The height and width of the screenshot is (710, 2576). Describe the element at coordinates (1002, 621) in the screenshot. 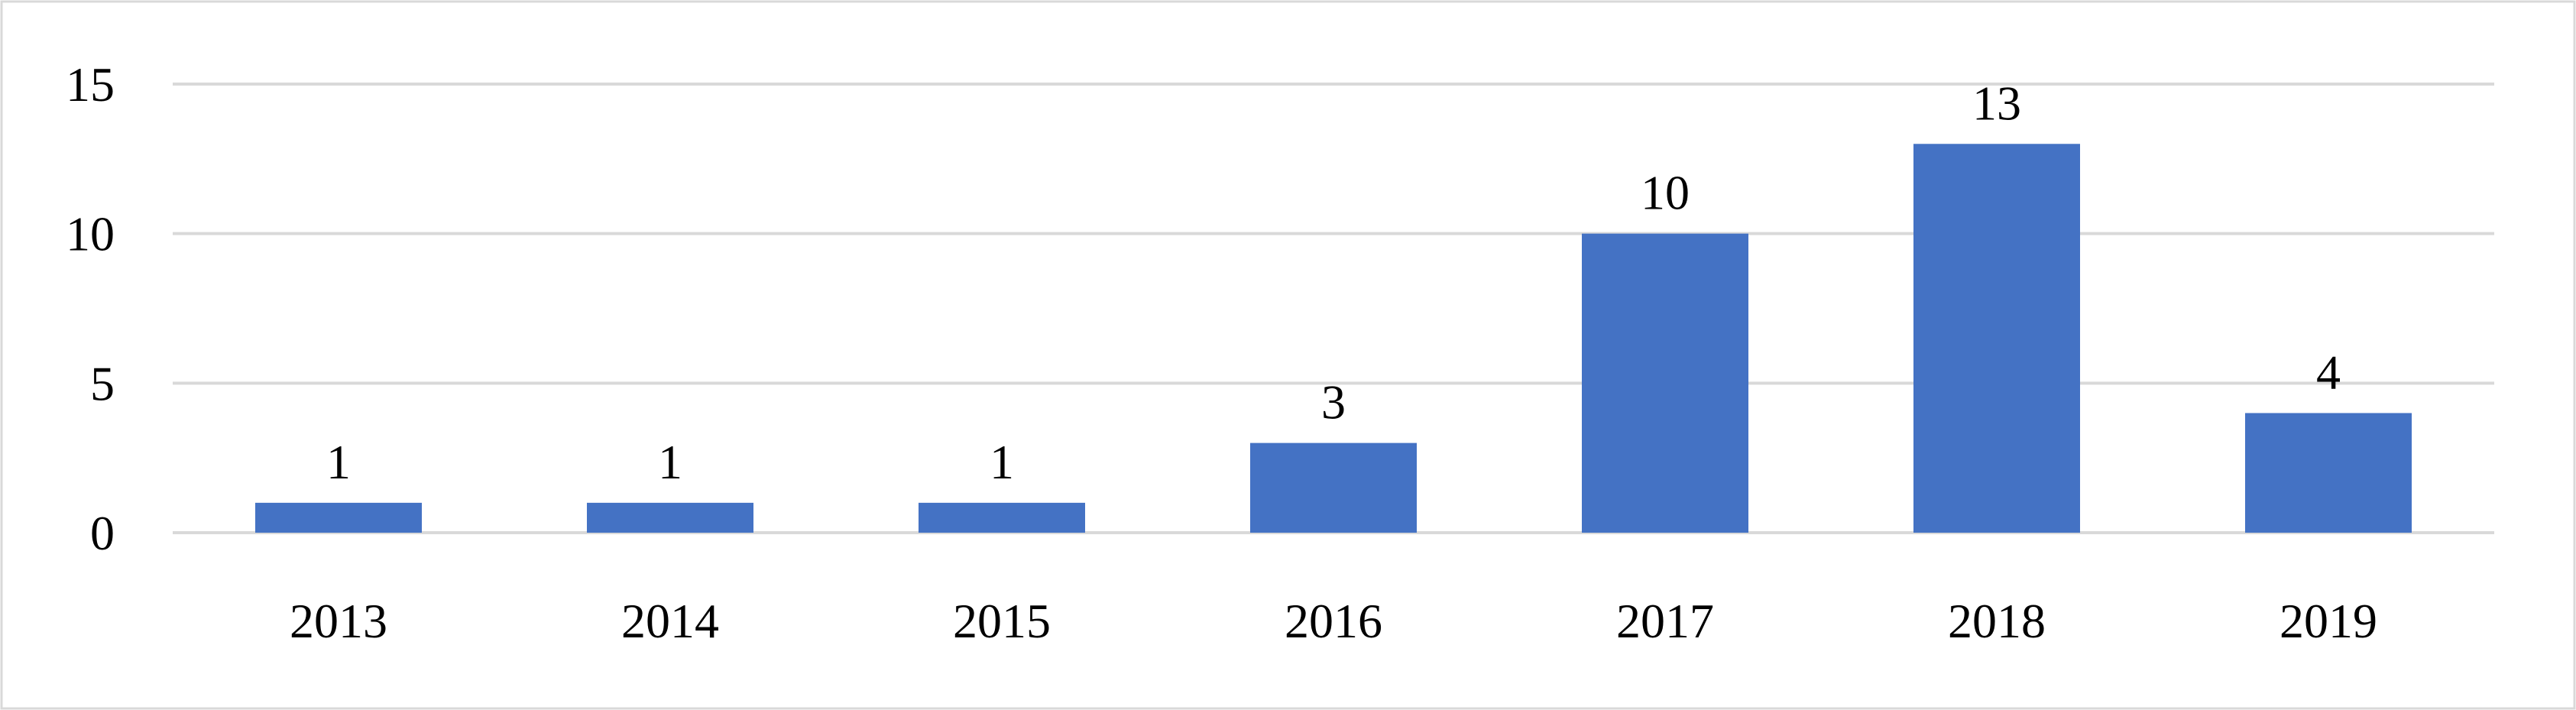

I see `x-tick-label-2015: 2015` at that location.